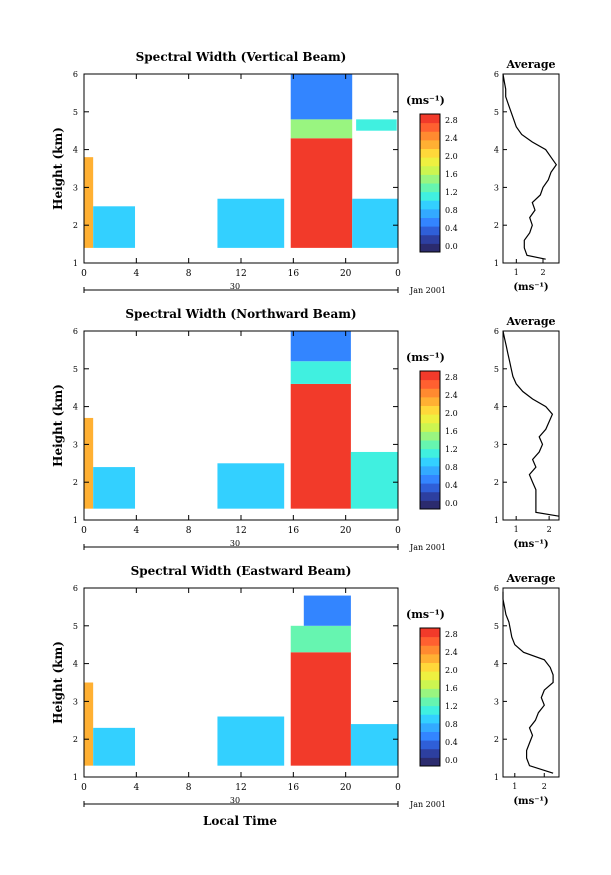  Describe the element at coordinates (241, 571) in the screenshot. I see `panel-title: Spectral Width (Eastward Beam)` at that location.